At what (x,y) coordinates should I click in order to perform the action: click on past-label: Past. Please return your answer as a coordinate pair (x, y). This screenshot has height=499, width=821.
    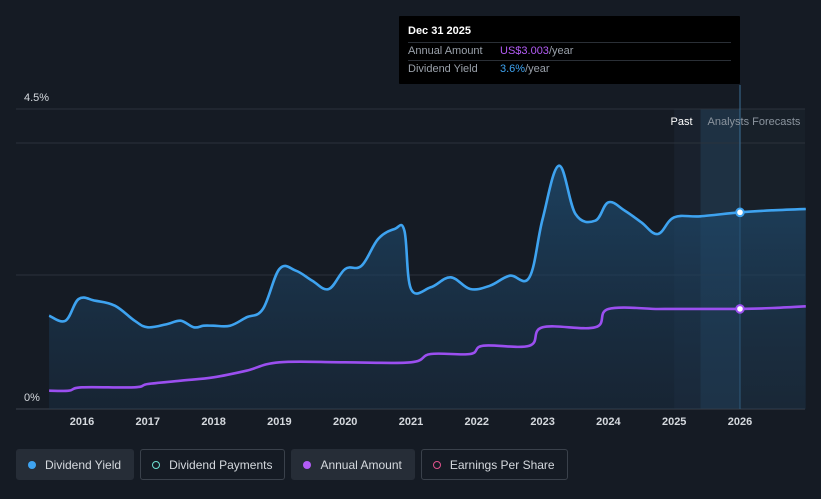
    Looking at the image, I should click on (682, 122).